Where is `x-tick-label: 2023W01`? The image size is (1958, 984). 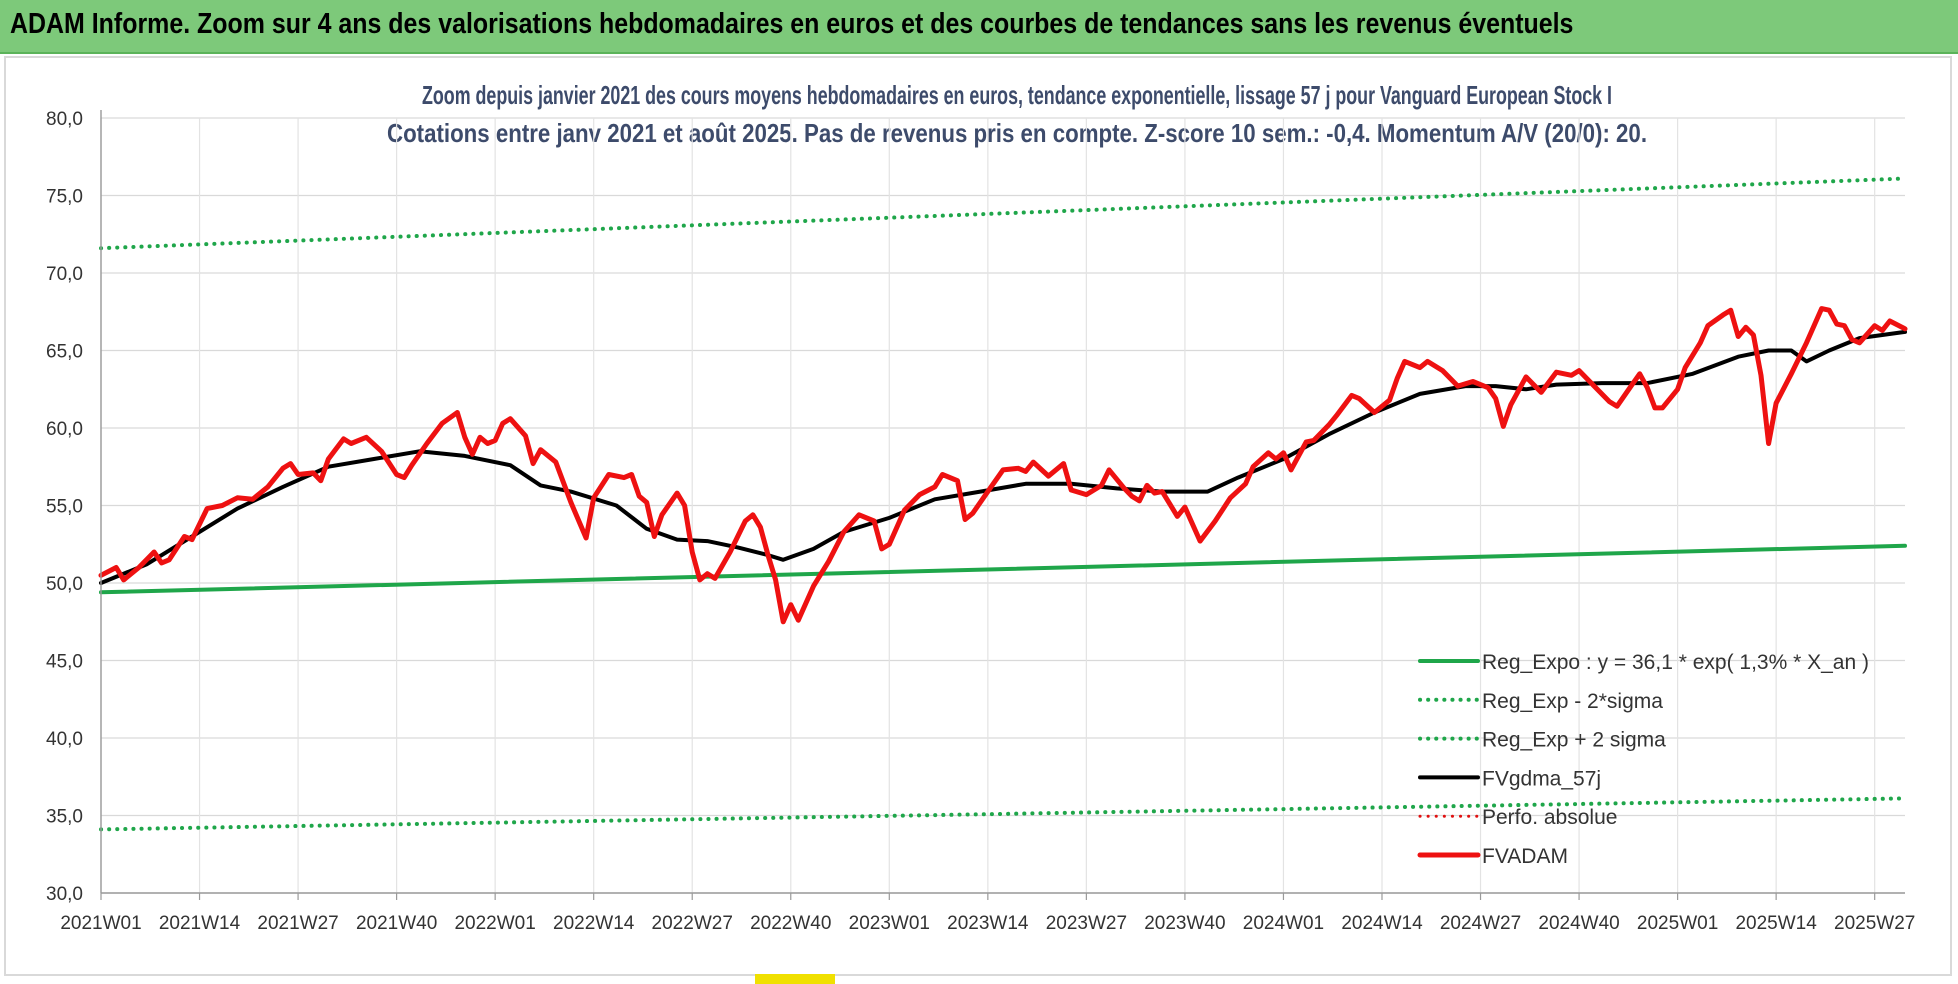
x-tick-label: 2023W01 is located at coordinates (889, 923).